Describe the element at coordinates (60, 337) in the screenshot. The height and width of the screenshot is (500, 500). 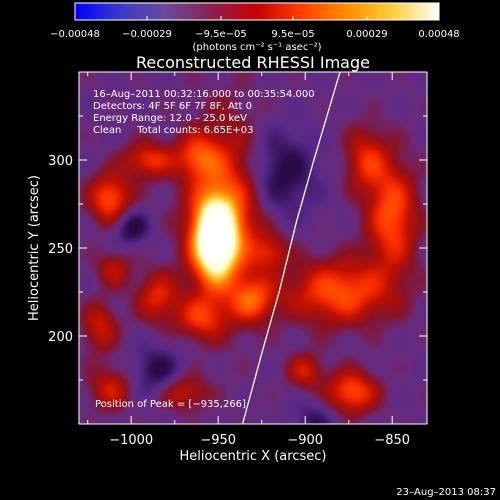
I see `y-tick-label: 200` at that location.